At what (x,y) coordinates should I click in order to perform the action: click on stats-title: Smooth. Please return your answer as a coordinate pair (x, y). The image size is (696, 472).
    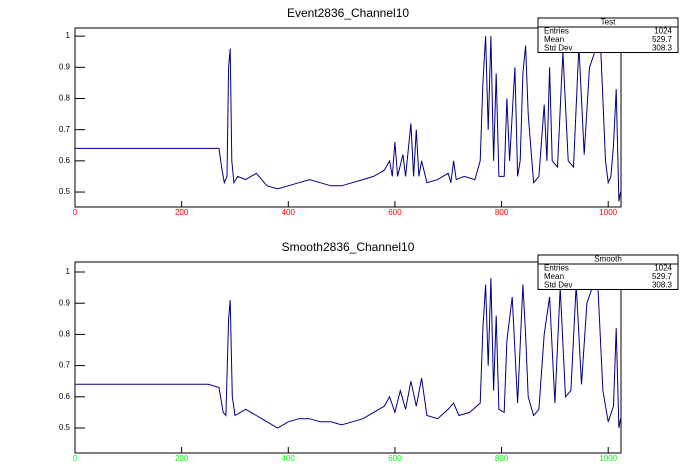
    Looking at the image, I should click on (608, 259).